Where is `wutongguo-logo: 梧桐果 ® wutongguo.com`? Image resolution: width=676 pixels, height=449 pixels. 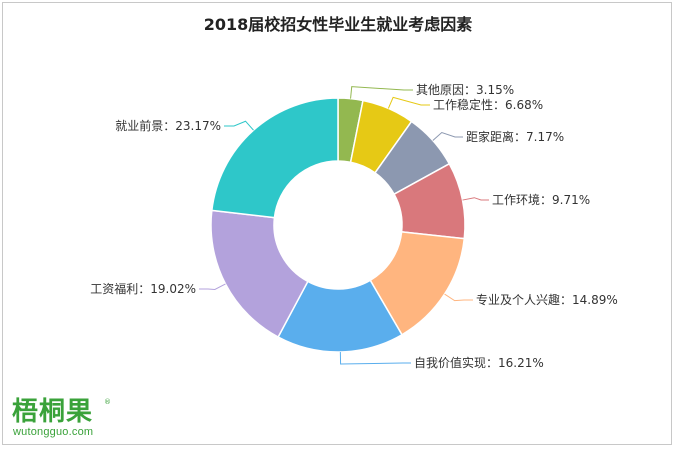 wutongguo-logo: 梧桐果 ® wutongguo.com is located at coordinates (62, 421).